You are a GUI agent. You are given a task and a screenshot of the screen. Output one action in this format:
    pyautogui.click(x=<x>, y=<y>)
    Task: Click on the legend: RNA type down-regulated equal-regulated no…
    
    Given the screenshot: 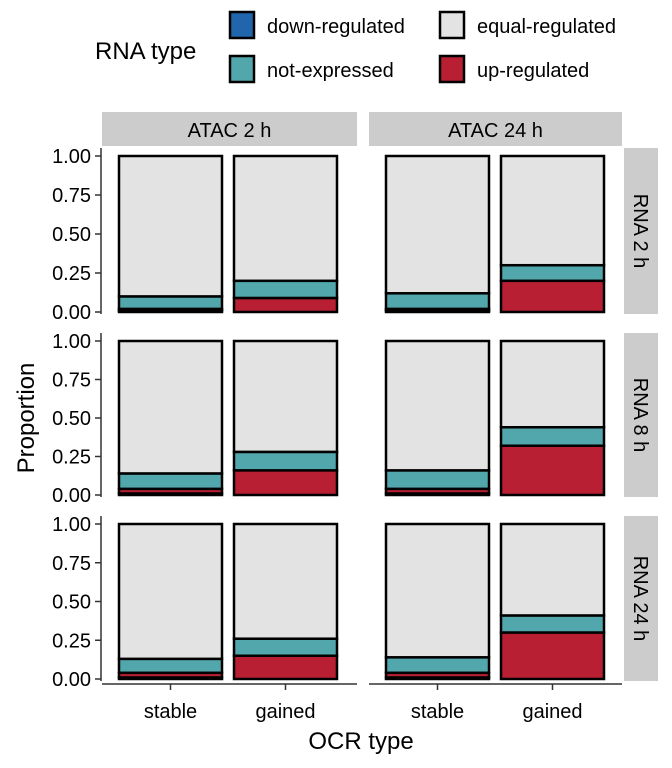 What is the action you would take?
    pyautogui.click(x=355, y=47)
    